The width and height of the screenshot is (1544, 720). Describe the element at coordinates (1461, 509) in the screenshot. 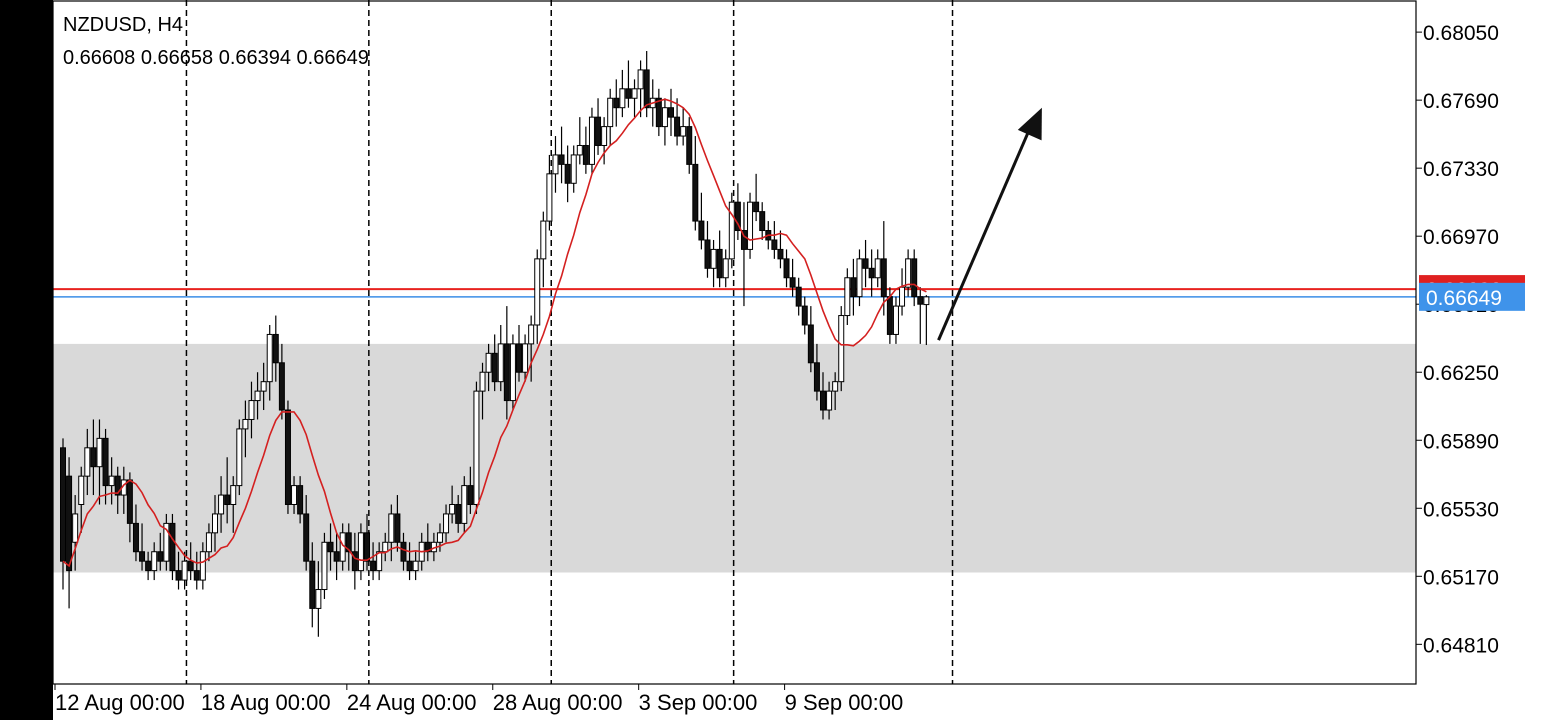

I see `y-tick-label: 0.65530` at that location.